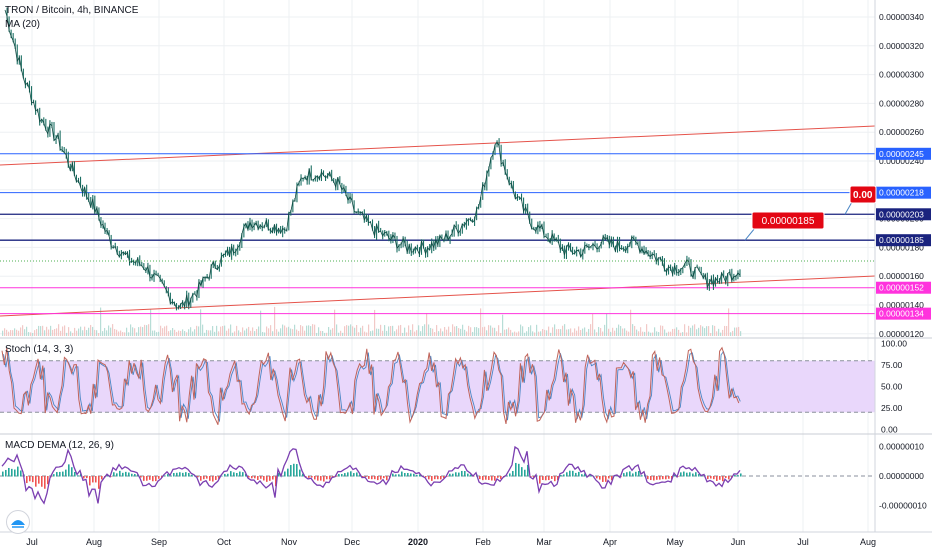 The height and width of the screenshot is (550, 932). I want to click on price-label-badge, so click(903, 153).